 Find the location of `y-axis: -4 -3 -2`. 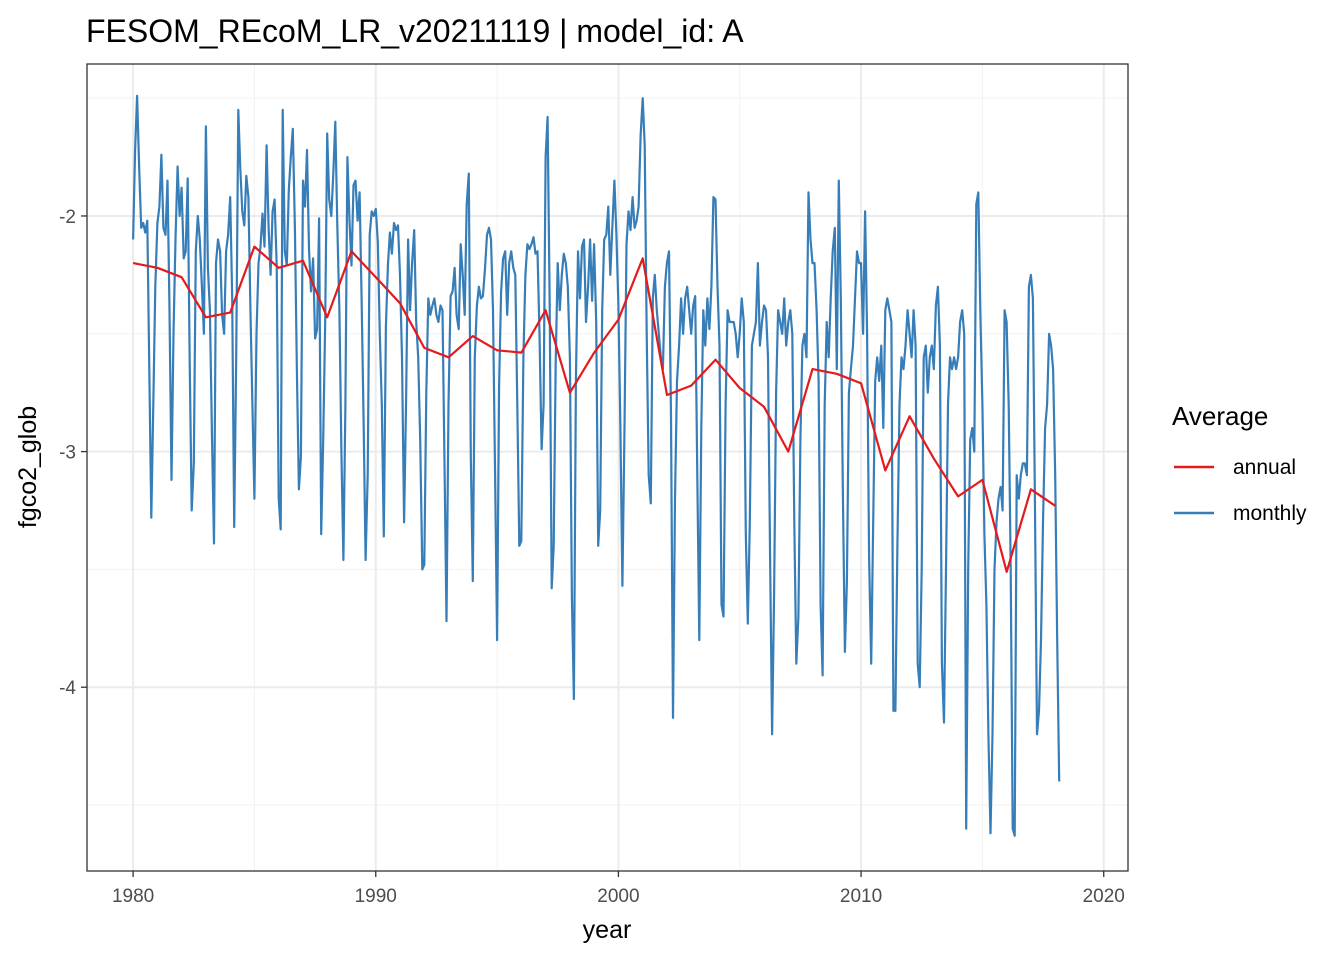

y-axis: -4 -3 -2 is located at coordinates (73, 453).